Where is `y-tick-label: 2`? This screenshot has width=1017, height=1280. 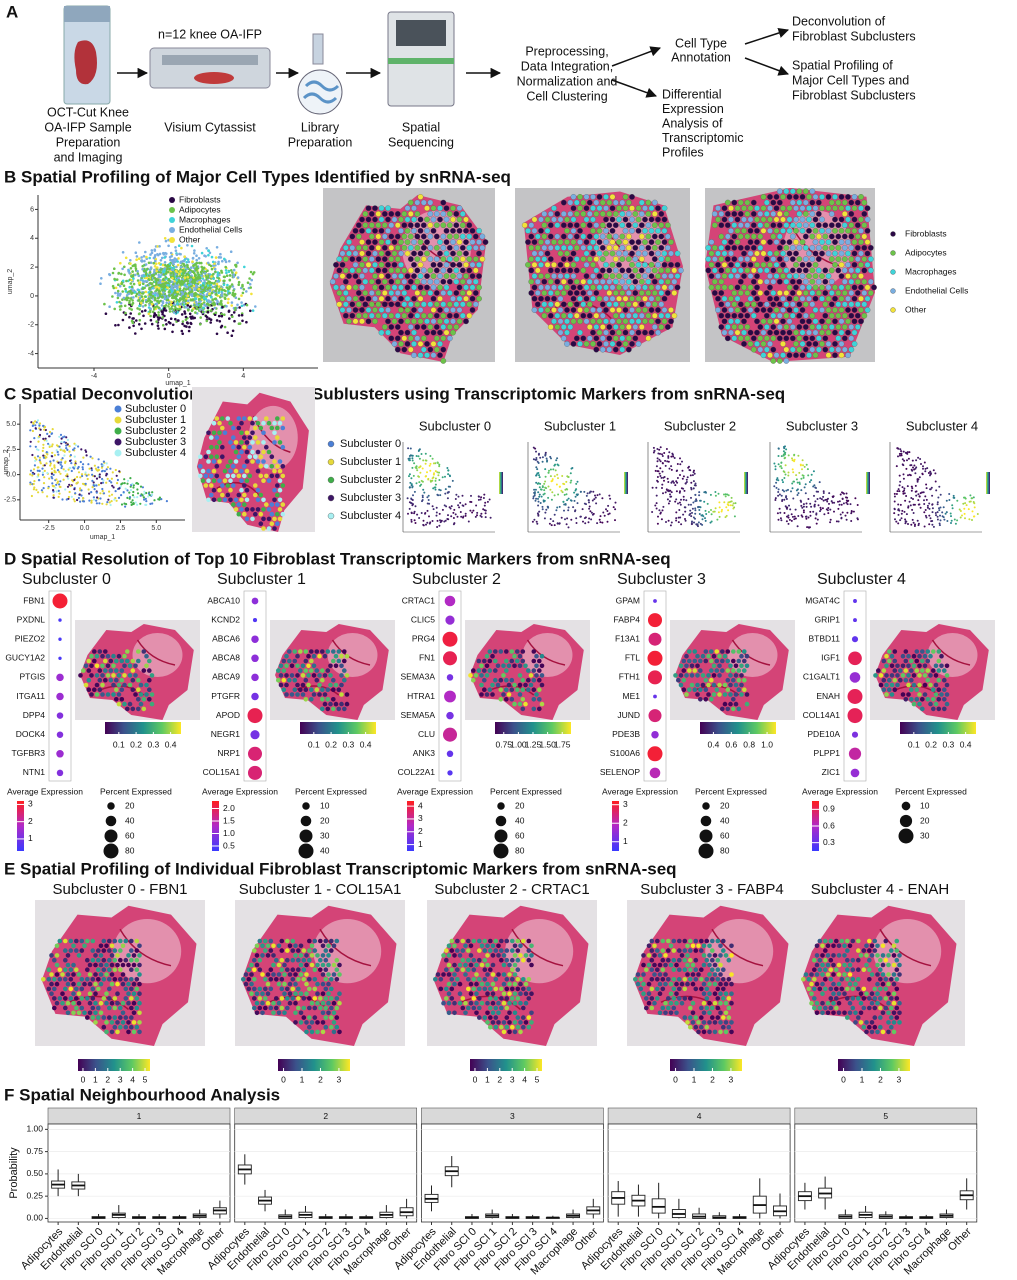
y-tick-label: 2 is located at coordinates (32, 267).